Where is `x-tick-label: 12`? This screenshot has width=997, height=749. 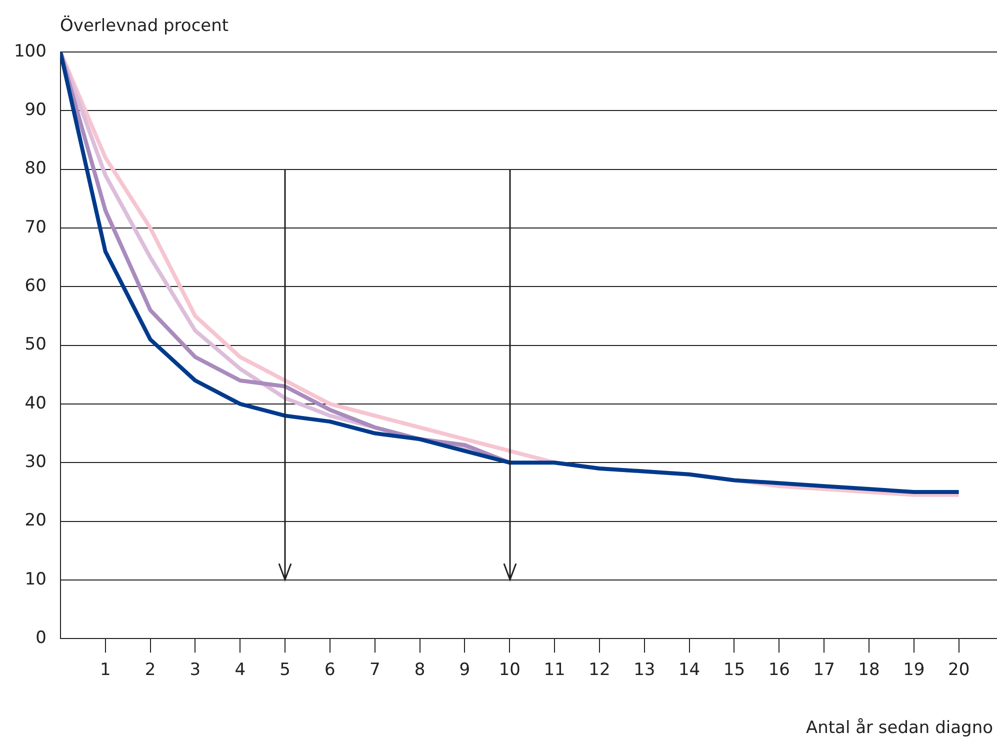 x-tick-label: 12 is located at coordinates (599, 670).